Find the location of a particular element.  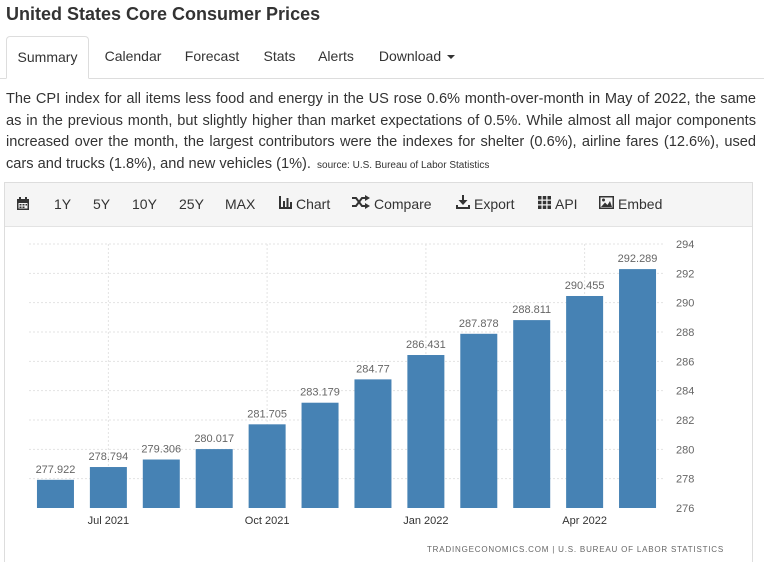

tab-calendar: Calendar is located at coordinates (133, 56).